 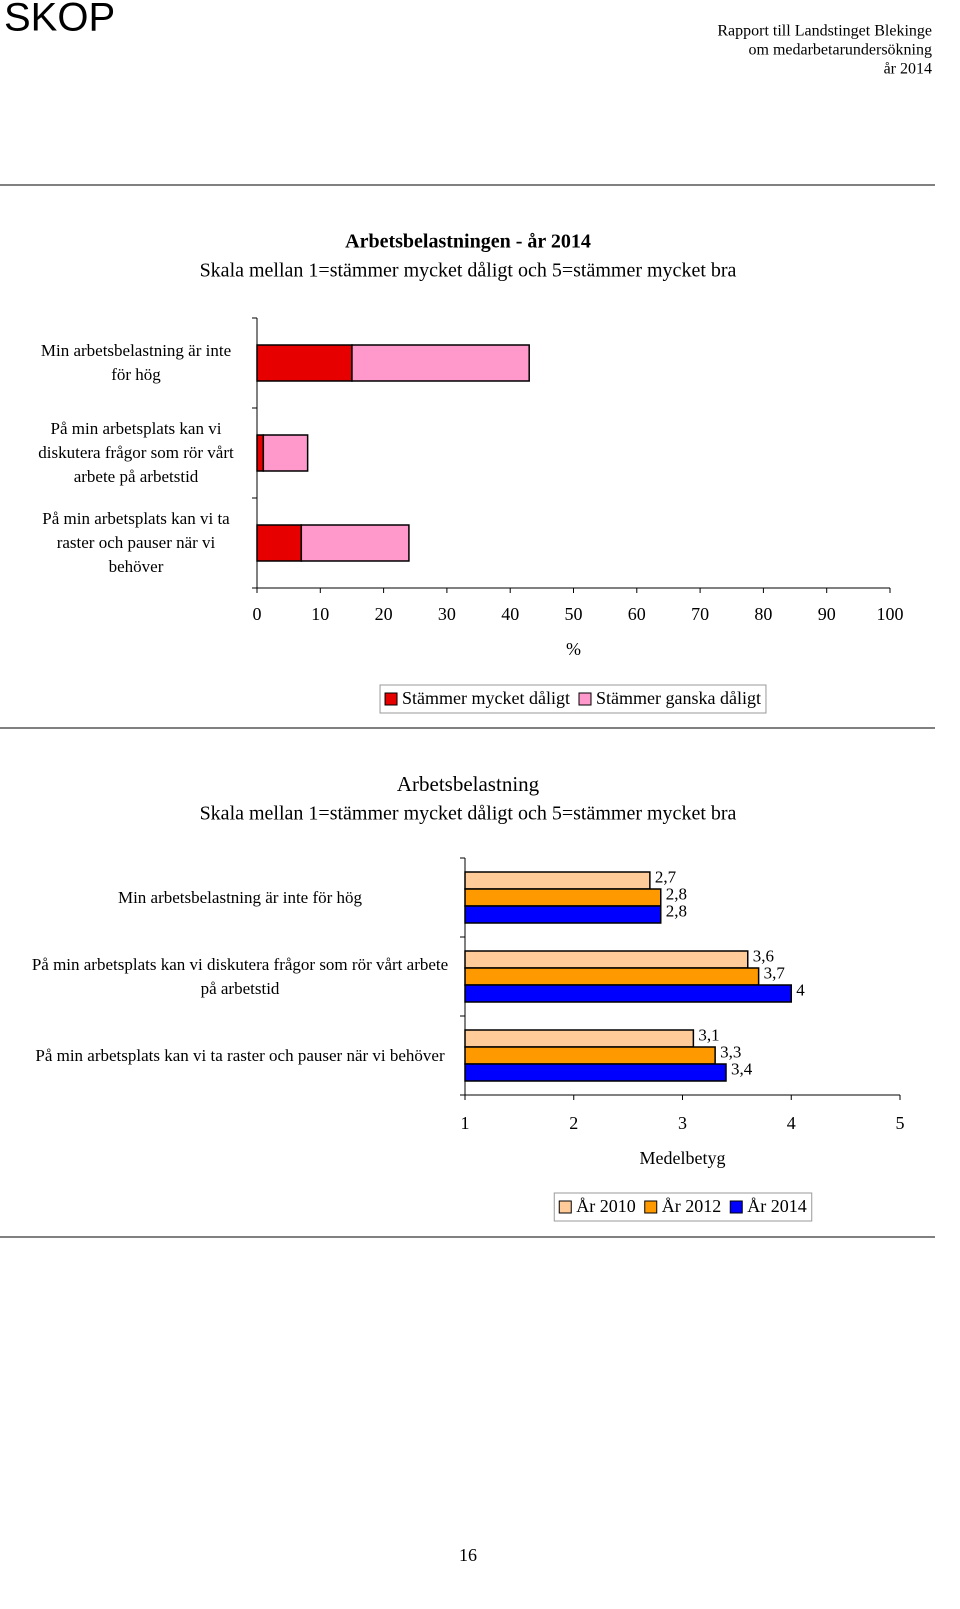 What do you see at coordinates (708, 1034) in the screenshot?
I see `value-label: 3,1` at bounding box center [708, 1034].